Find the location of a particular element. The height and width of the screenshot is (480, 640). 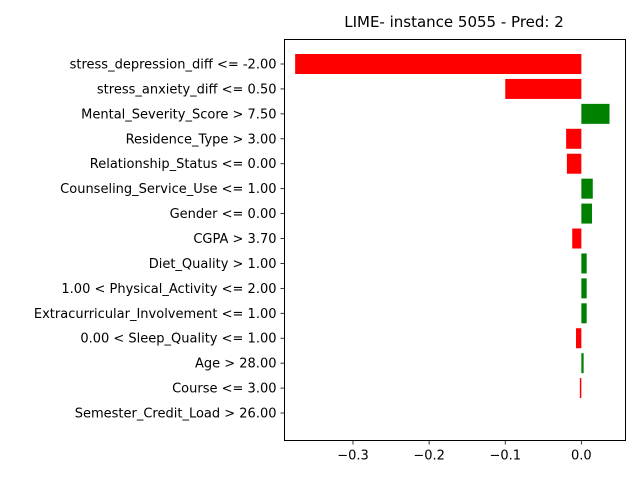

y-tick-label: Diet_Quality > 1.00 is located at coordinates (213, 264).